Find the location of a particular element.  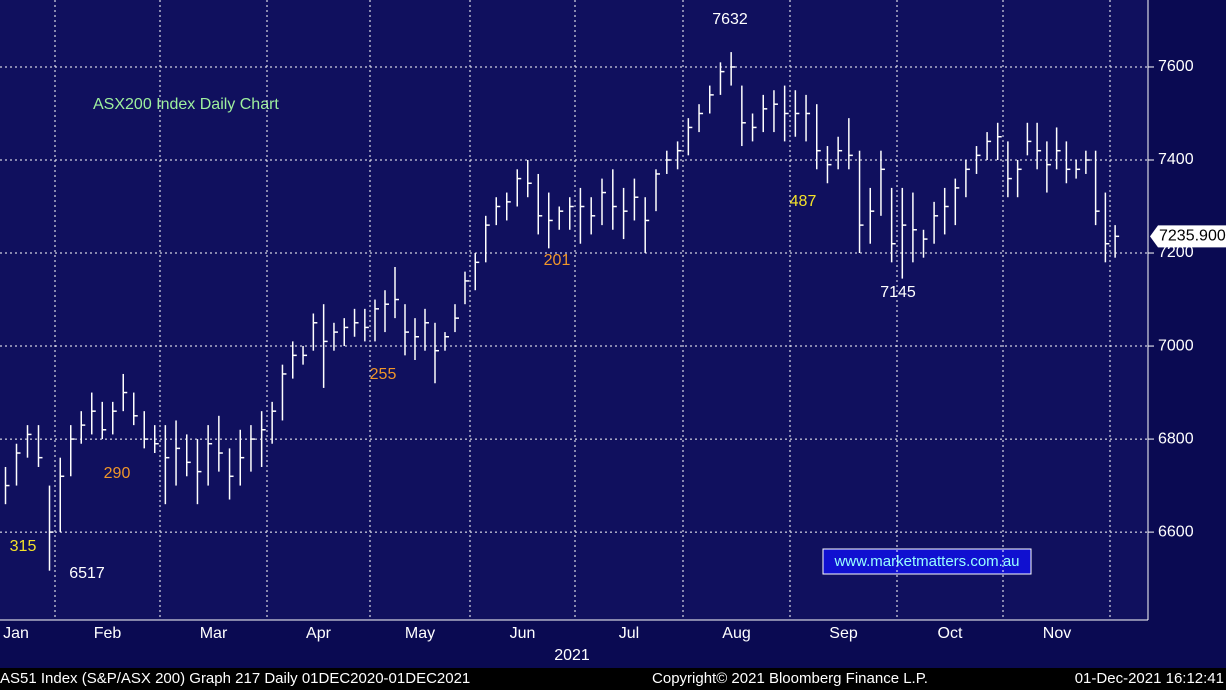

x-tick-label: May is located at coordinates (420, 633).